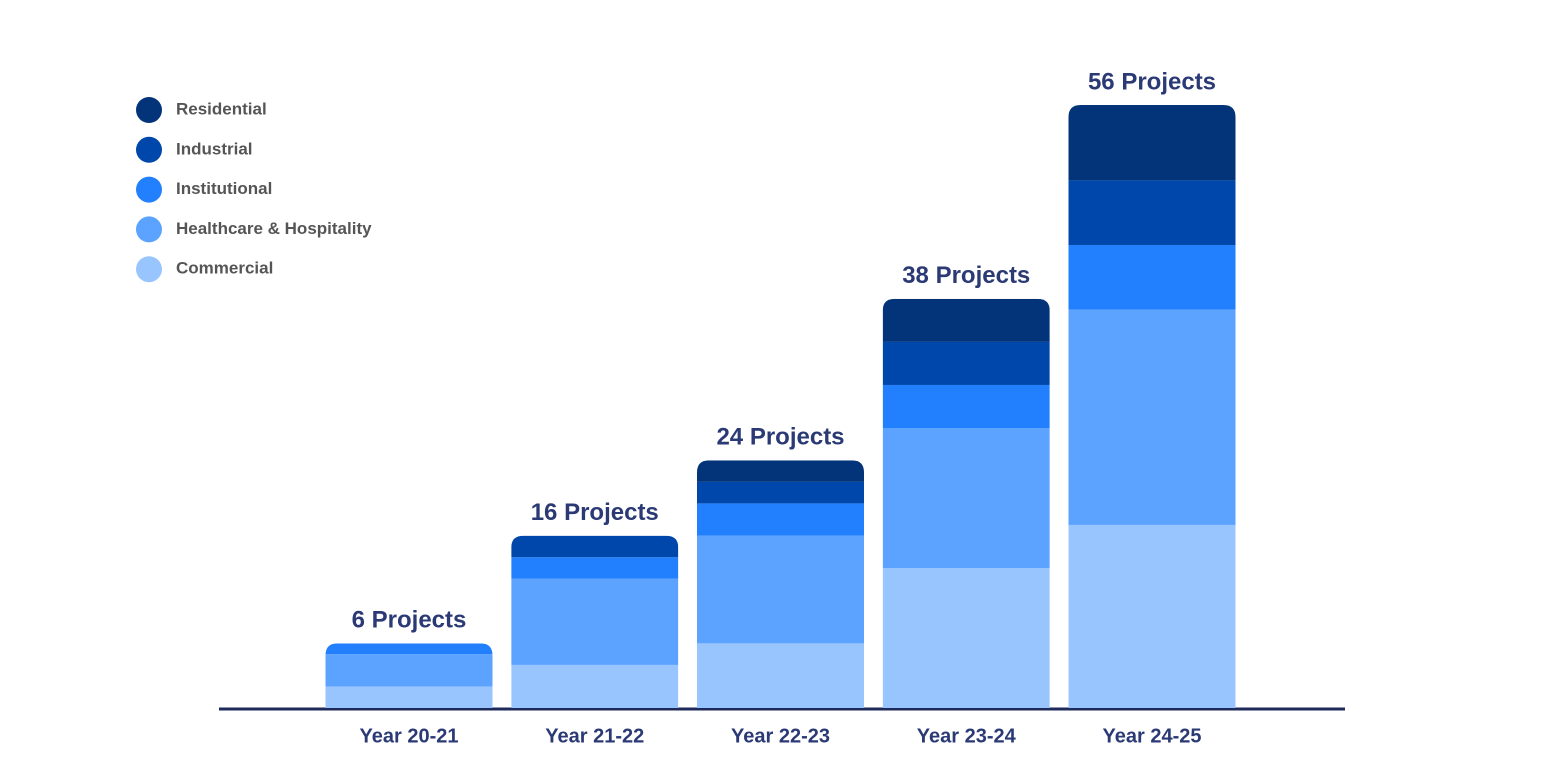 The image size is (1564, 760). What do you see at coordinates (221, 108) in the screenshot?
I see `legend-label: Residential` at bounding box center [221, 108].